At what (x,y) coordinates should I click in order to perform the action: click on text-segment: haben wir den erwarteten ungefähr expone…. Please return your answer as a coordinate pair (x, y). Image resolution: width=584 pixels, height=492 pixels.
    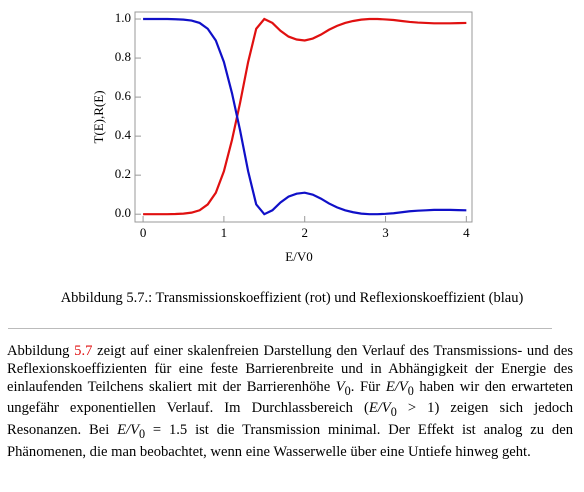
    Looking at the image, I should click on (290, 397).